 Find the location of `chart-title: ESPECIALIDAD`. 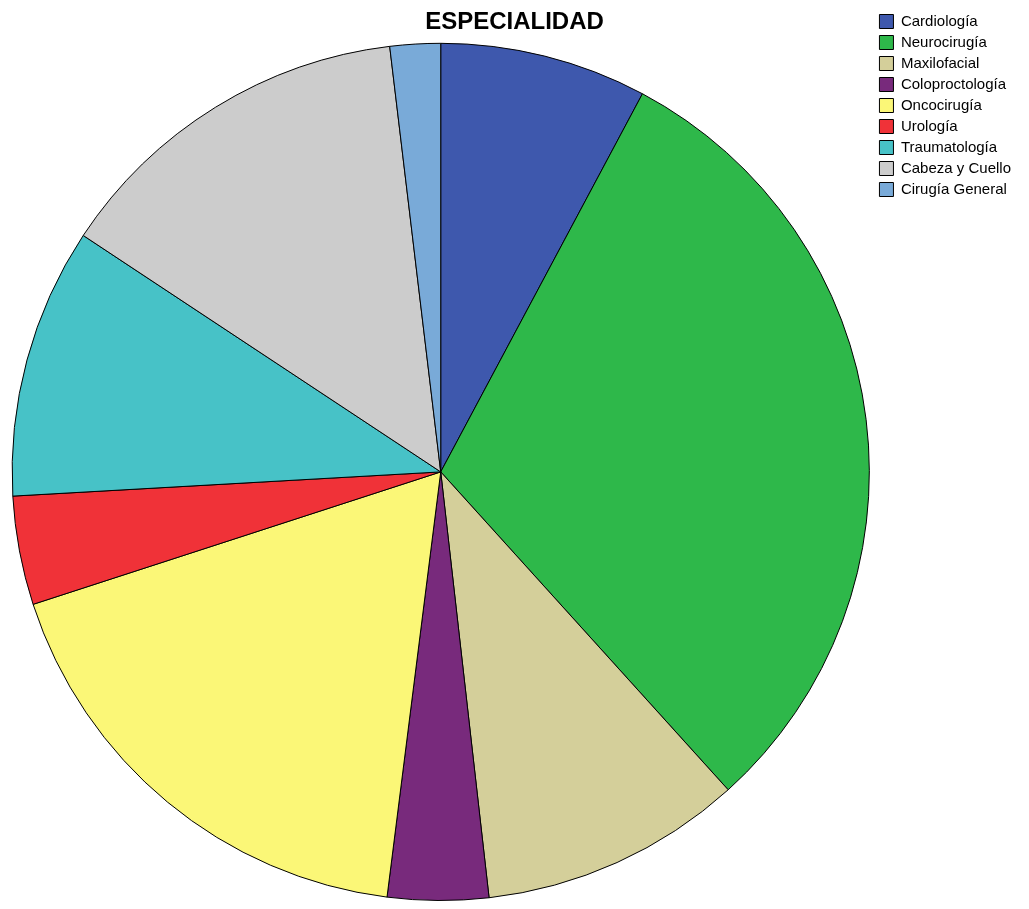

chart-title: ESPECIALIDAD is located at coordinates (514, 21).